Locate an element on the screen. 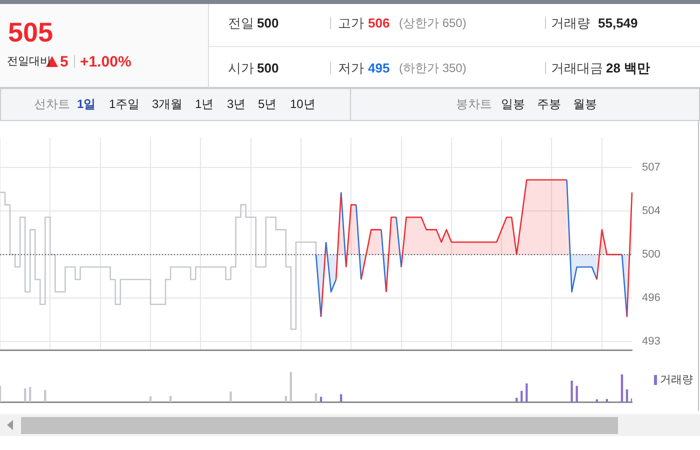 Image resolution: width=700 pixels, height=450 pixels. text: 505 is located at coordinates (31, 33).